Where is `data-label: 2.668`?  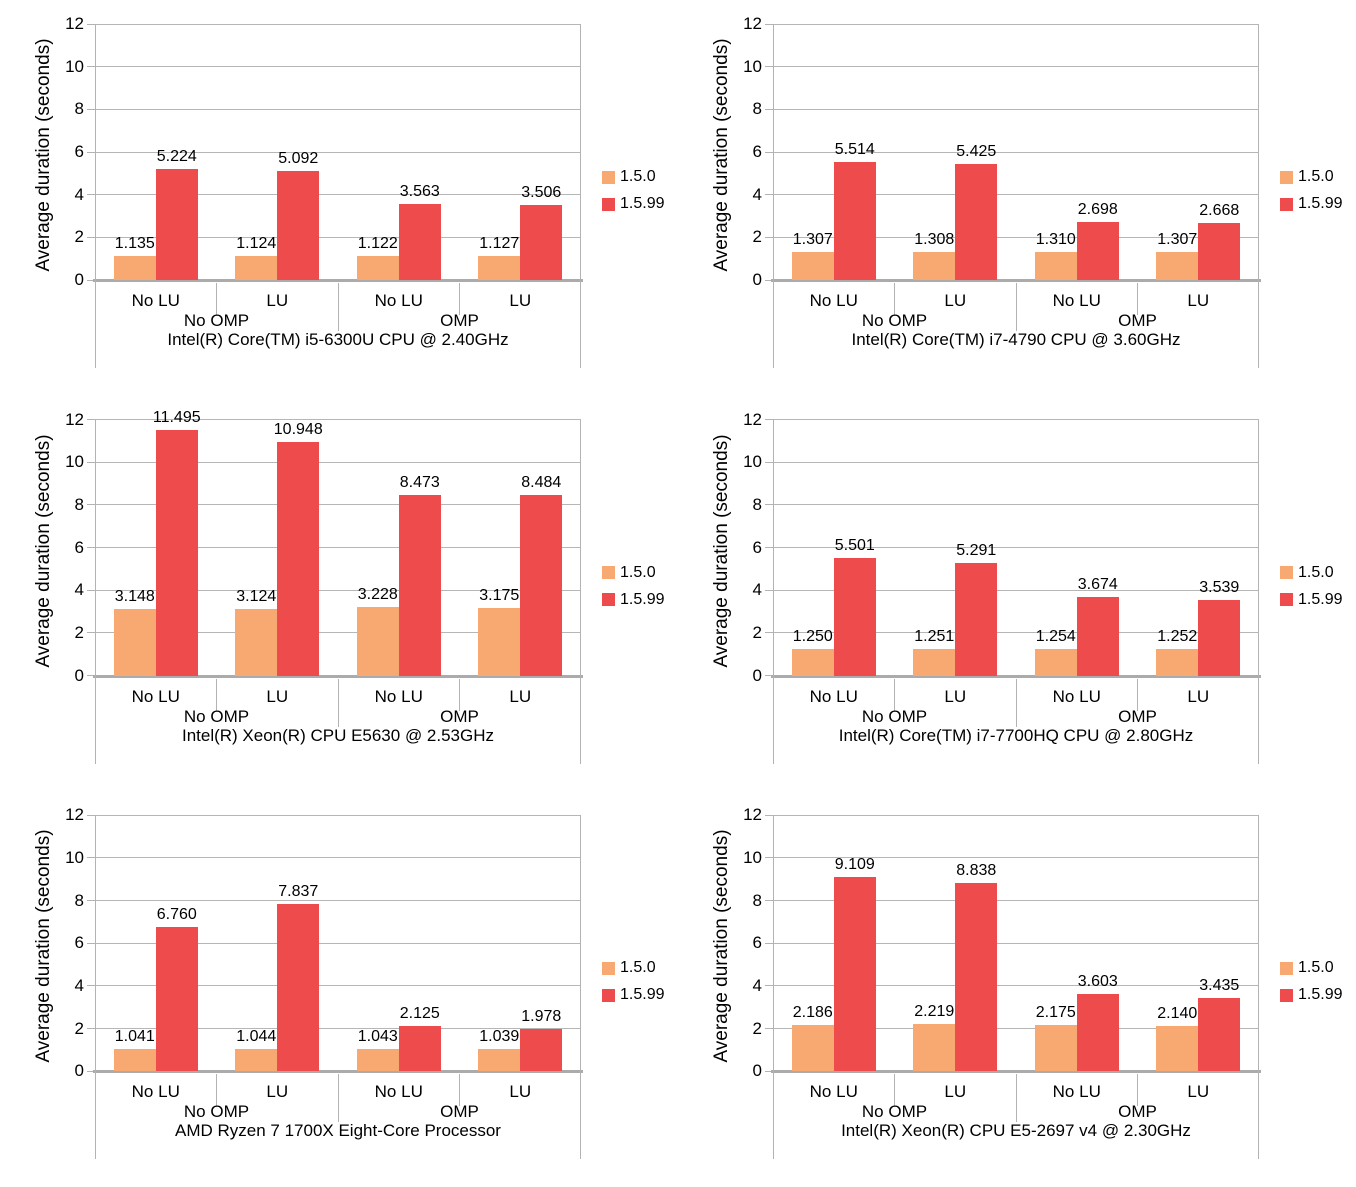 data-label: 2.668 is located at coordinates (1219, 211).